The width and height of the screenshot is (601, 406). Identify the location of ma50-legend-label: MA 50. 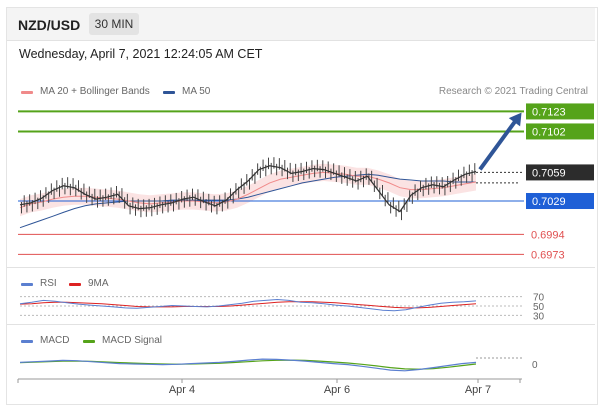
(196, 91).